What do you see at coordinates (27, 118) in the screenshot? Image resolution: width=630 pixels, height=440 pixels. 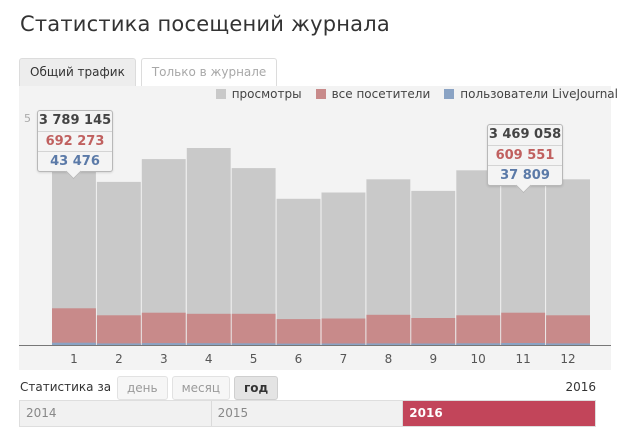 I see `y-axis-label: 5` at bounding box center [27, 118].